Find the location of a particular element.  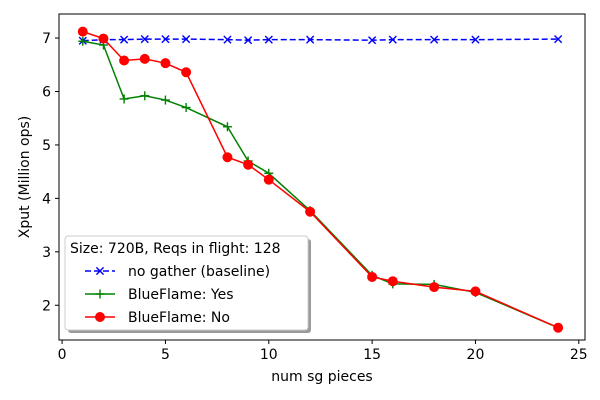

x-axis-label: num sg pieces is located at coordinates (321, 377).